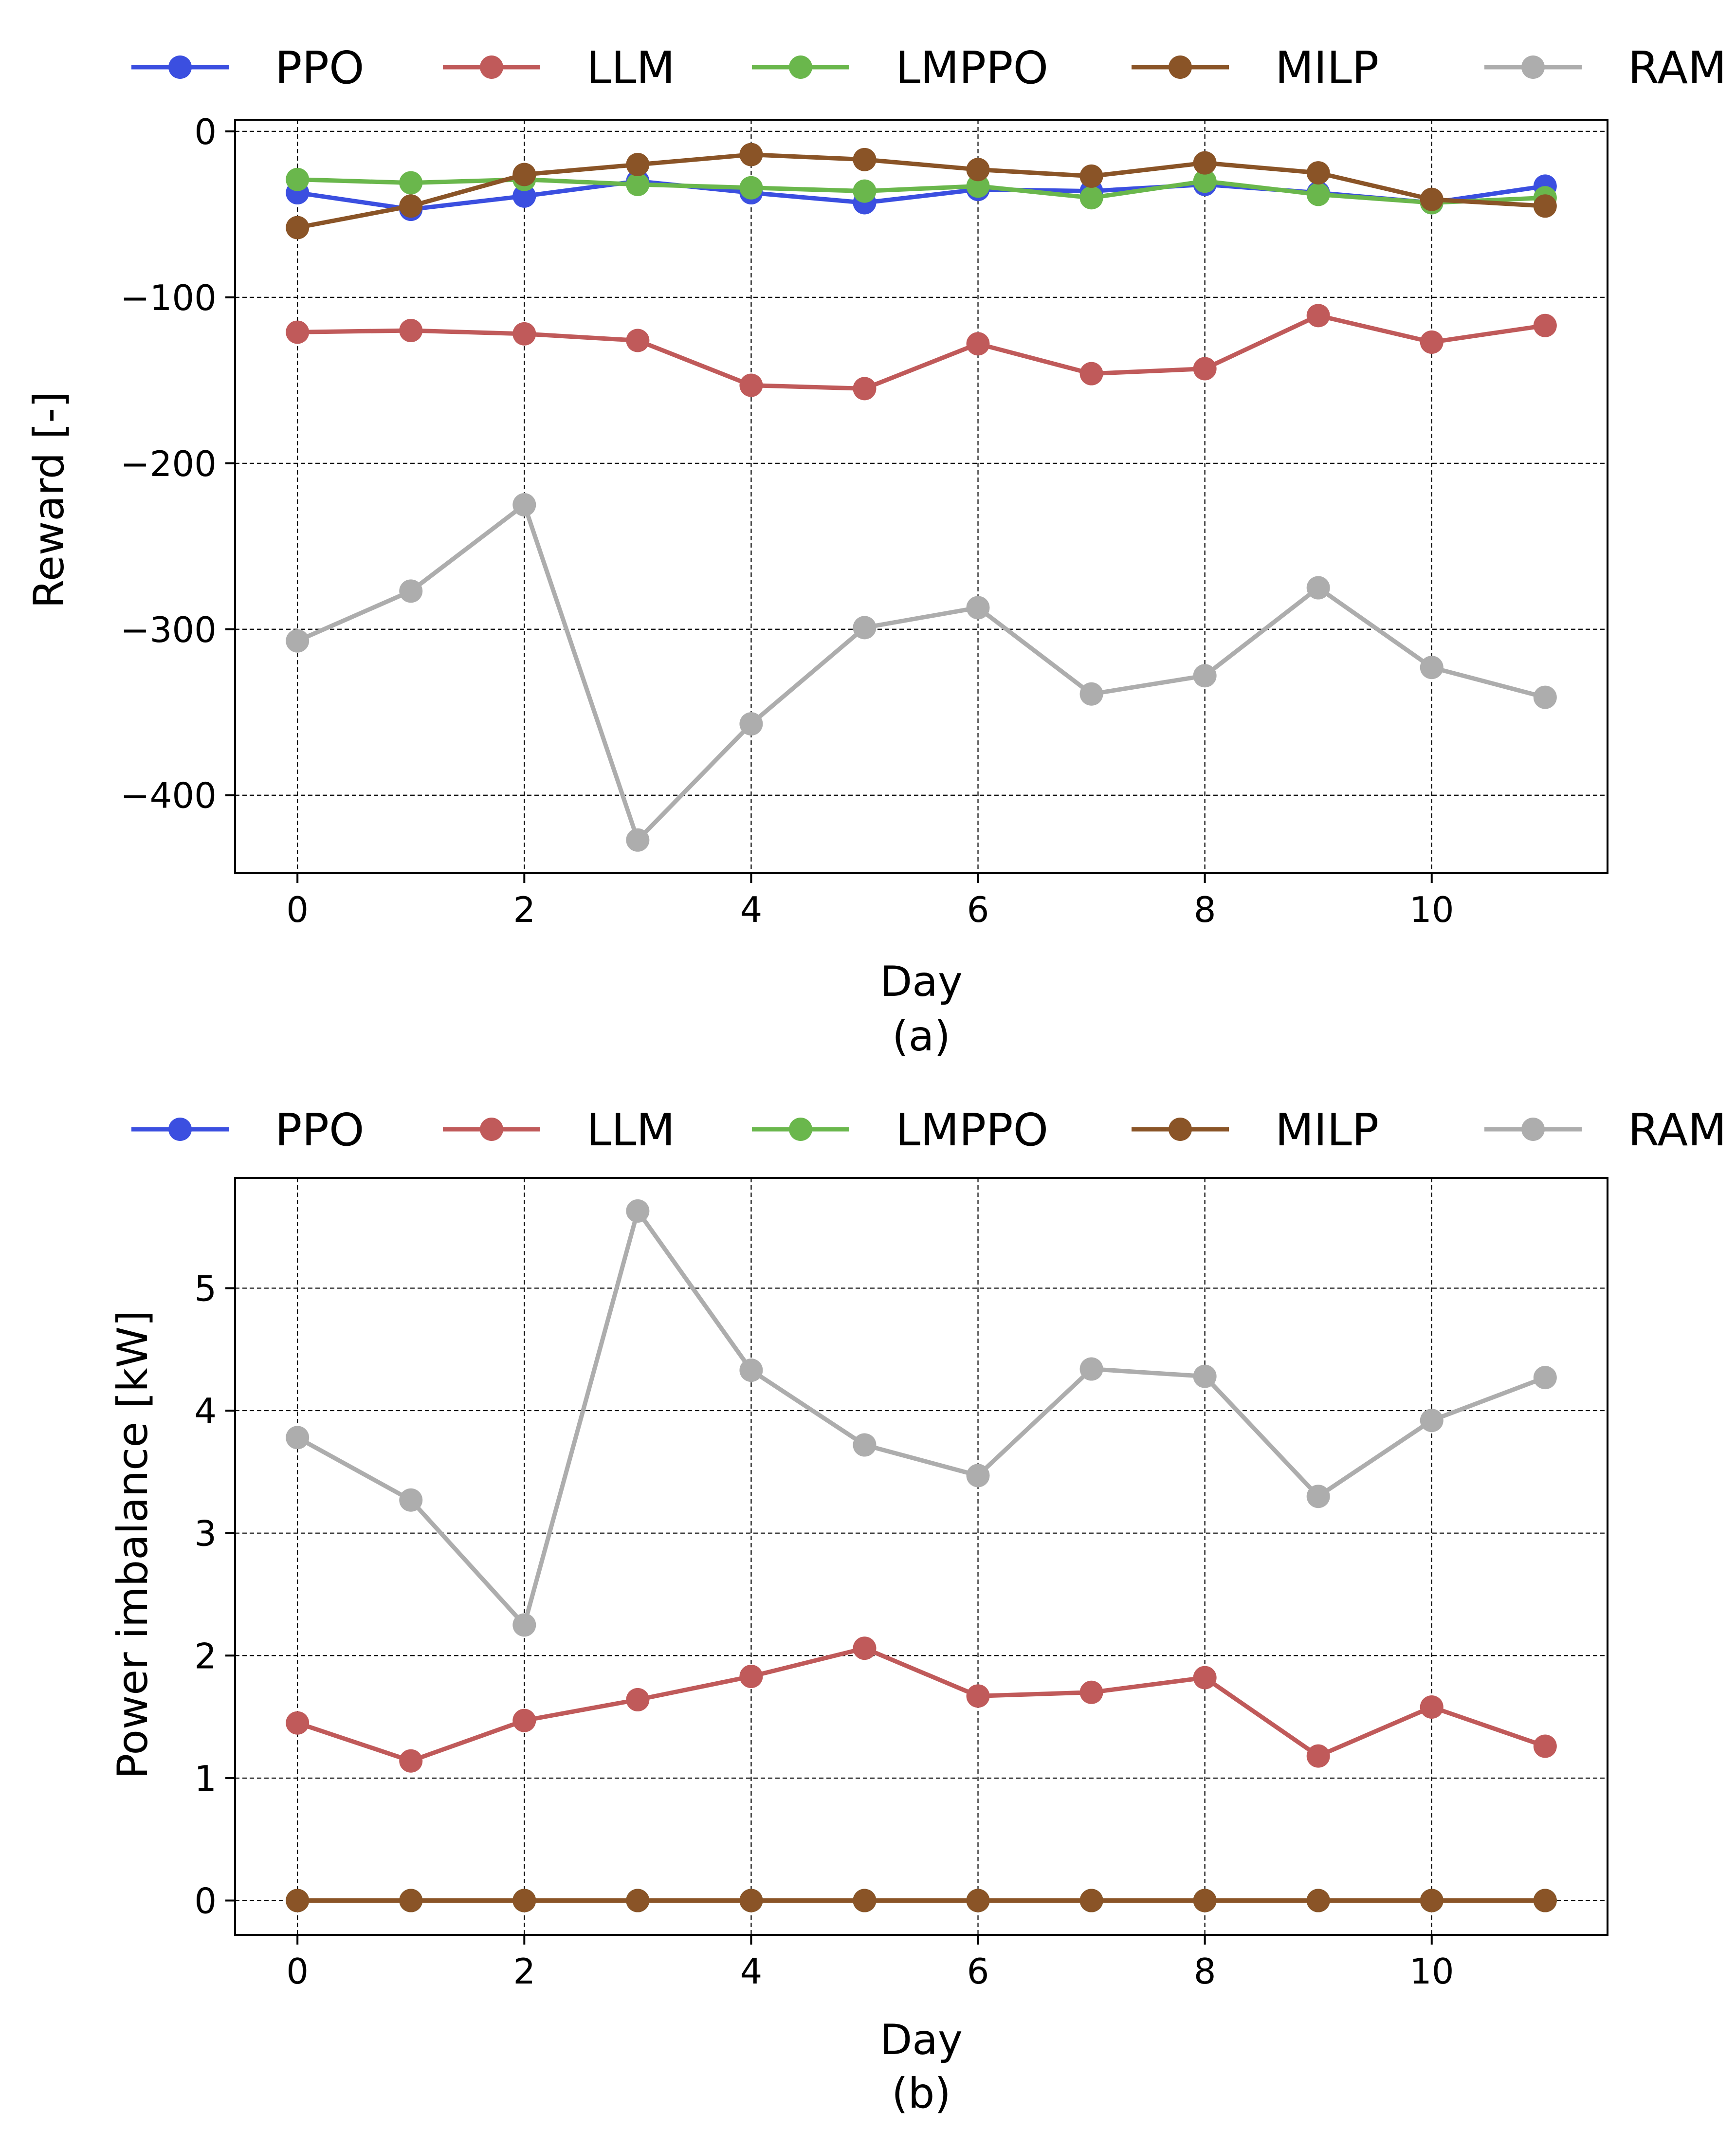  Describe the element at coordinates (921, 1036) in the screenshot. I see `panel-label-a: (a)` at that location.